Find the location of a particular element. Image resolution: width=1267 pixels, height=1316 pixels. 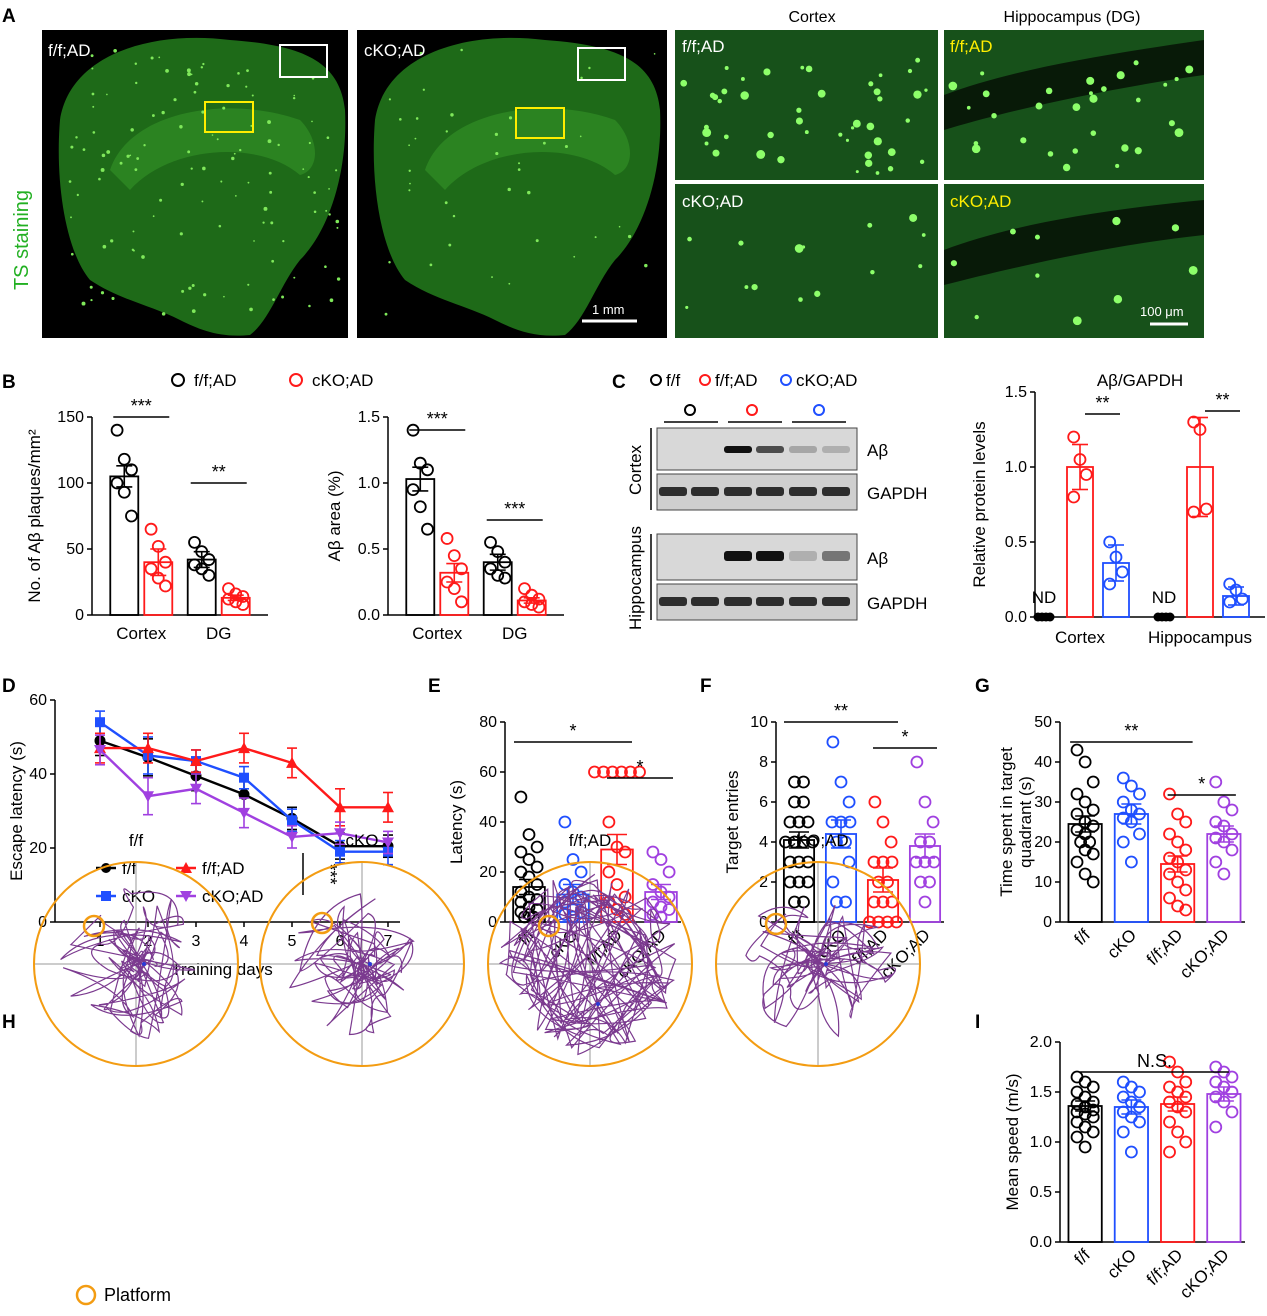

legend-marker-c-ffad is located at coordinates (705, 380).